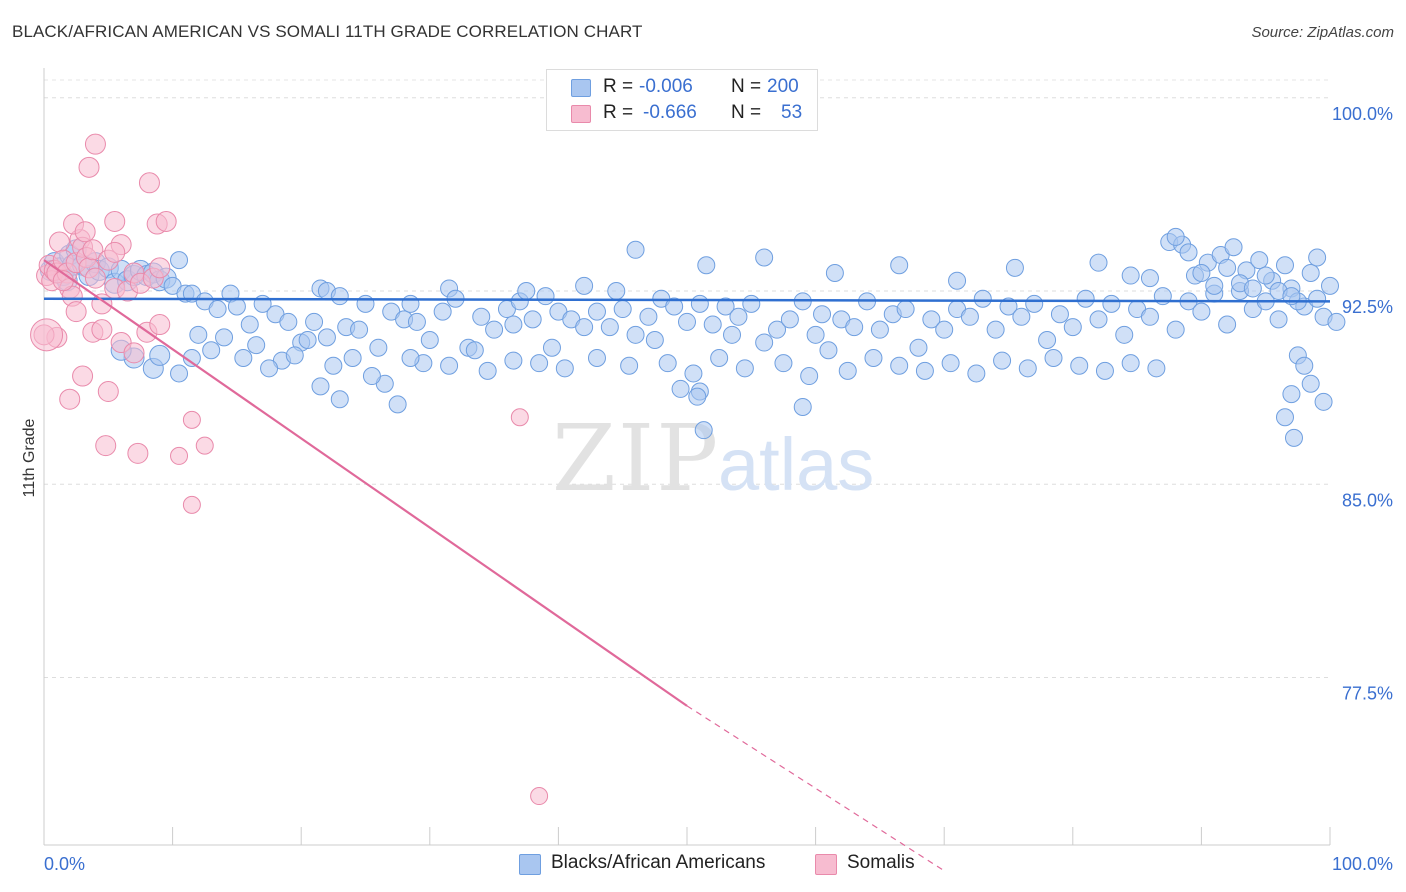 This screenshot has width=1406, height=892. What do you see at coordinates (581, 88) in the screenshot?
I see `legend-swatch-blue` at bounding box center [581, 88].